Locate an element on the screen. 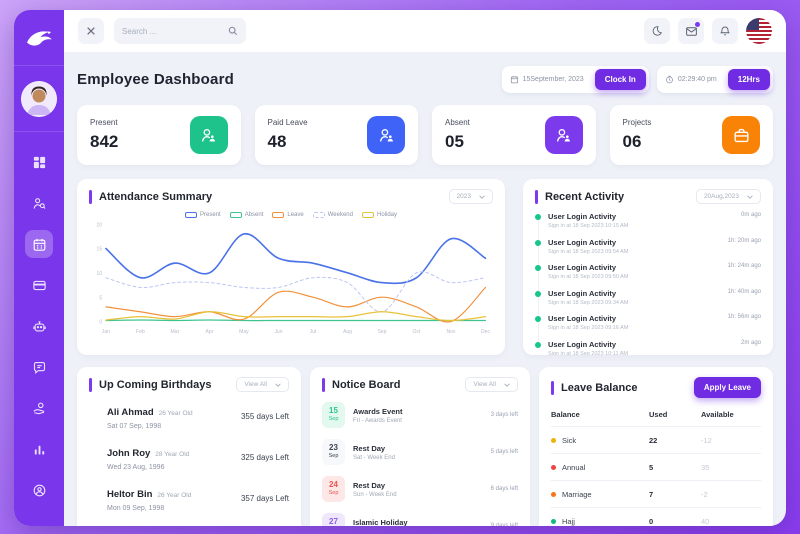 The width and height of the screenshot is (800, 534). legend-item: Present is located at coordinates (203, 215).